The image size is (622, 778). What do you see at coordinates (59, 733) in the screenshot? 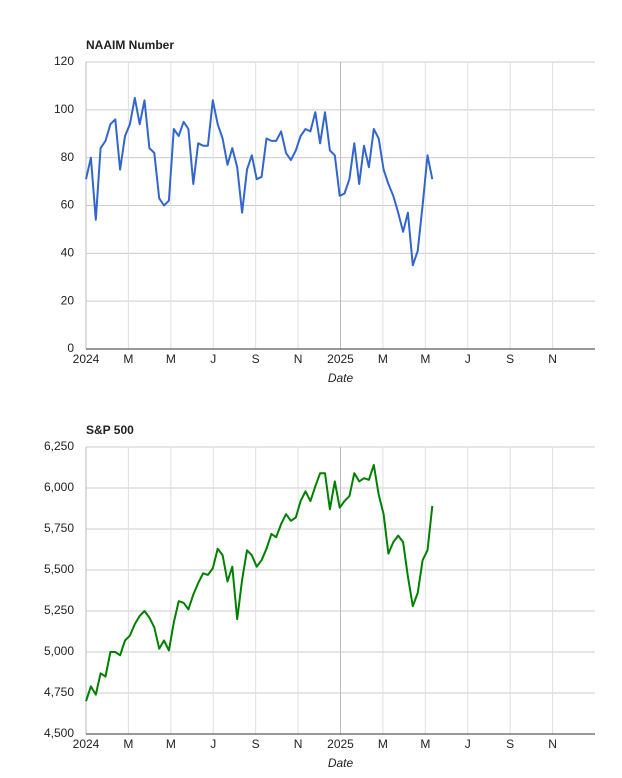
I see `y-tick-label: 4,500` at bounding box center [59, 733].